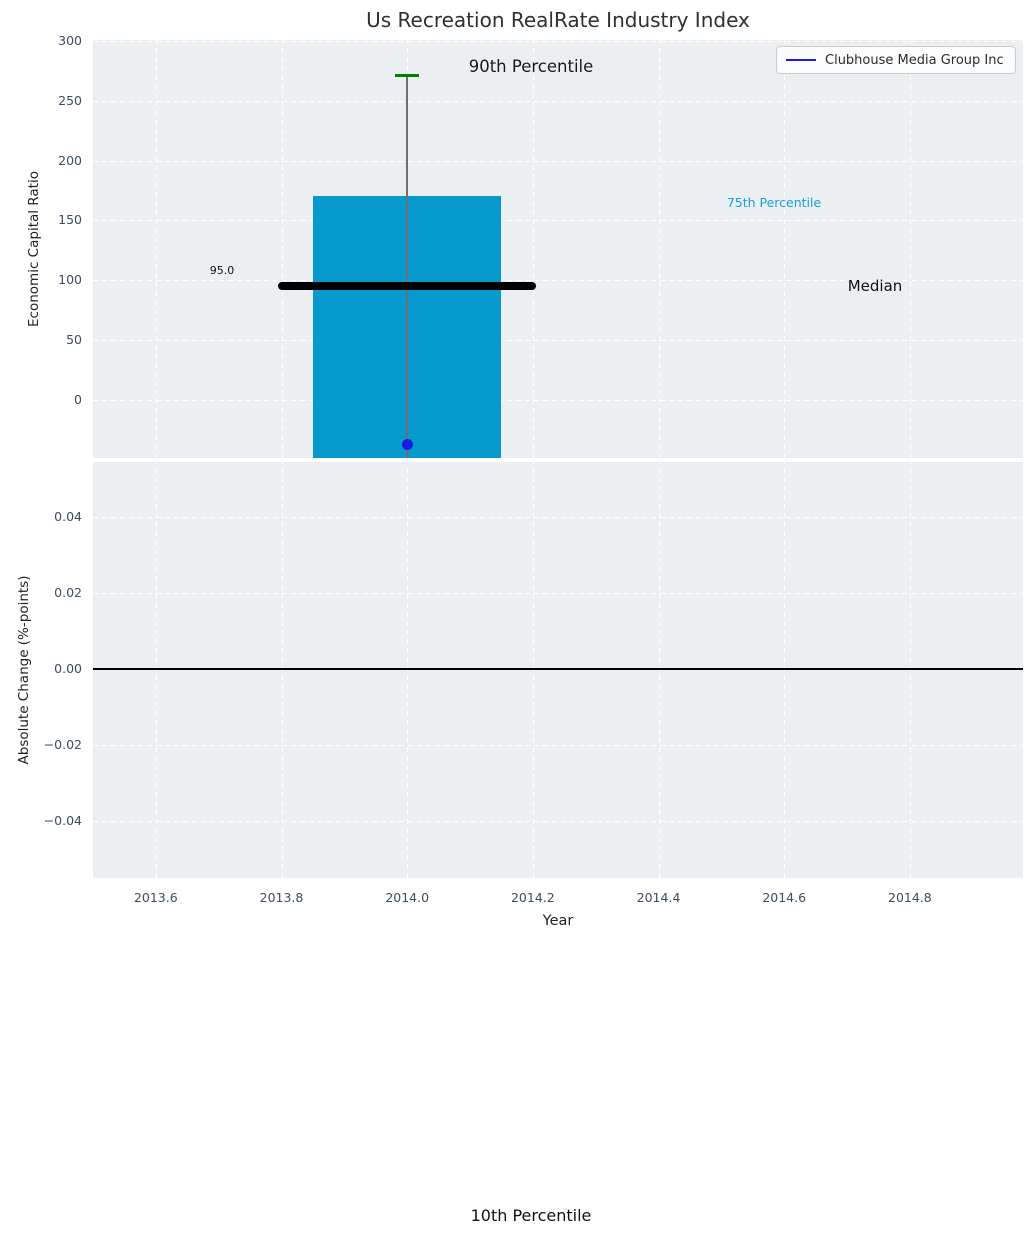 Image resolution: width=1034 pixels, height=1235 pixels. What do you see at coordinates (407, 266) in the screenshot?
I see `whisker-line` at bounding box center [407, 266].